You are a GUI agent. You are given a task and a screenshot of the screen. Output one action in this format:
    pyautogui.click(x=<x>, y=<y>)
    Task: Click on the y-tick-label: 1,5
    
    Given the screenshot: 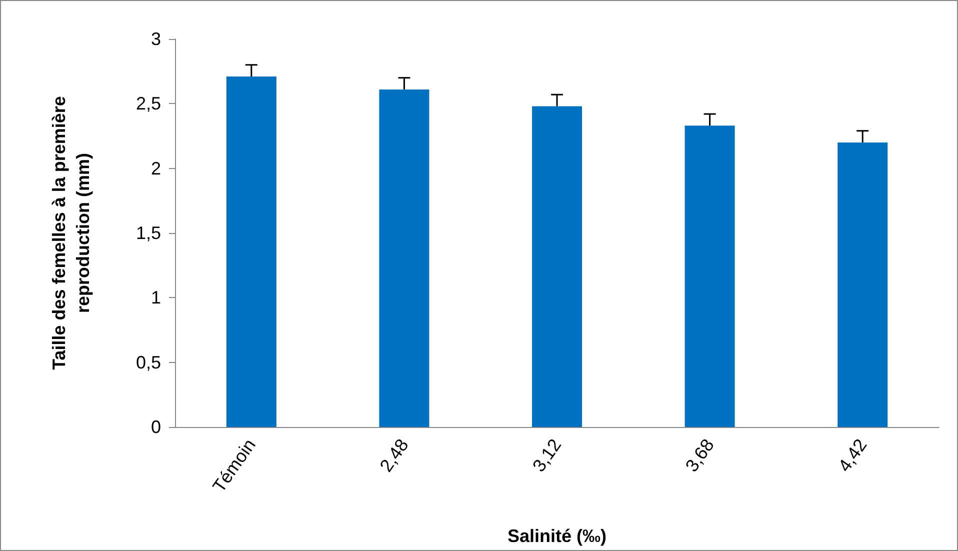 What is the action you would take?
    pyautogui.click(x=148, y=233)
    